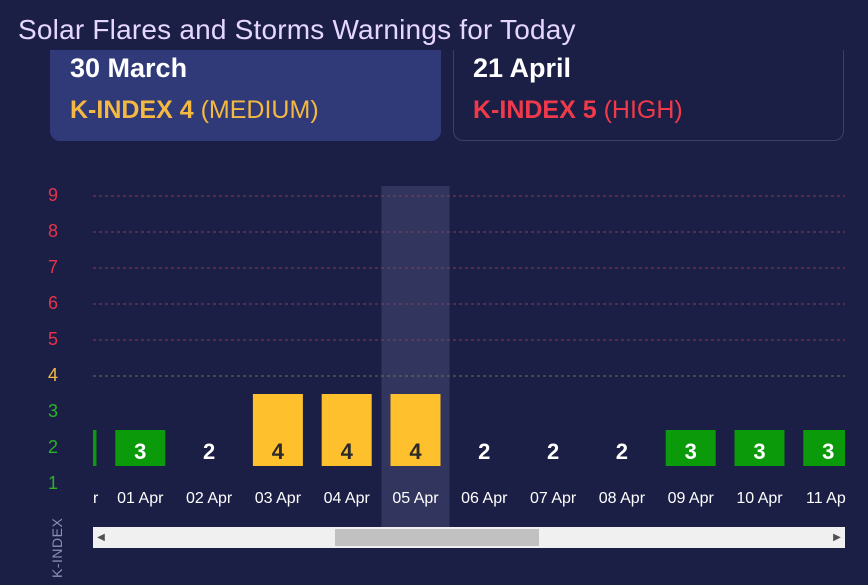  I want to click on bar-31-mar, so click(72, 448).